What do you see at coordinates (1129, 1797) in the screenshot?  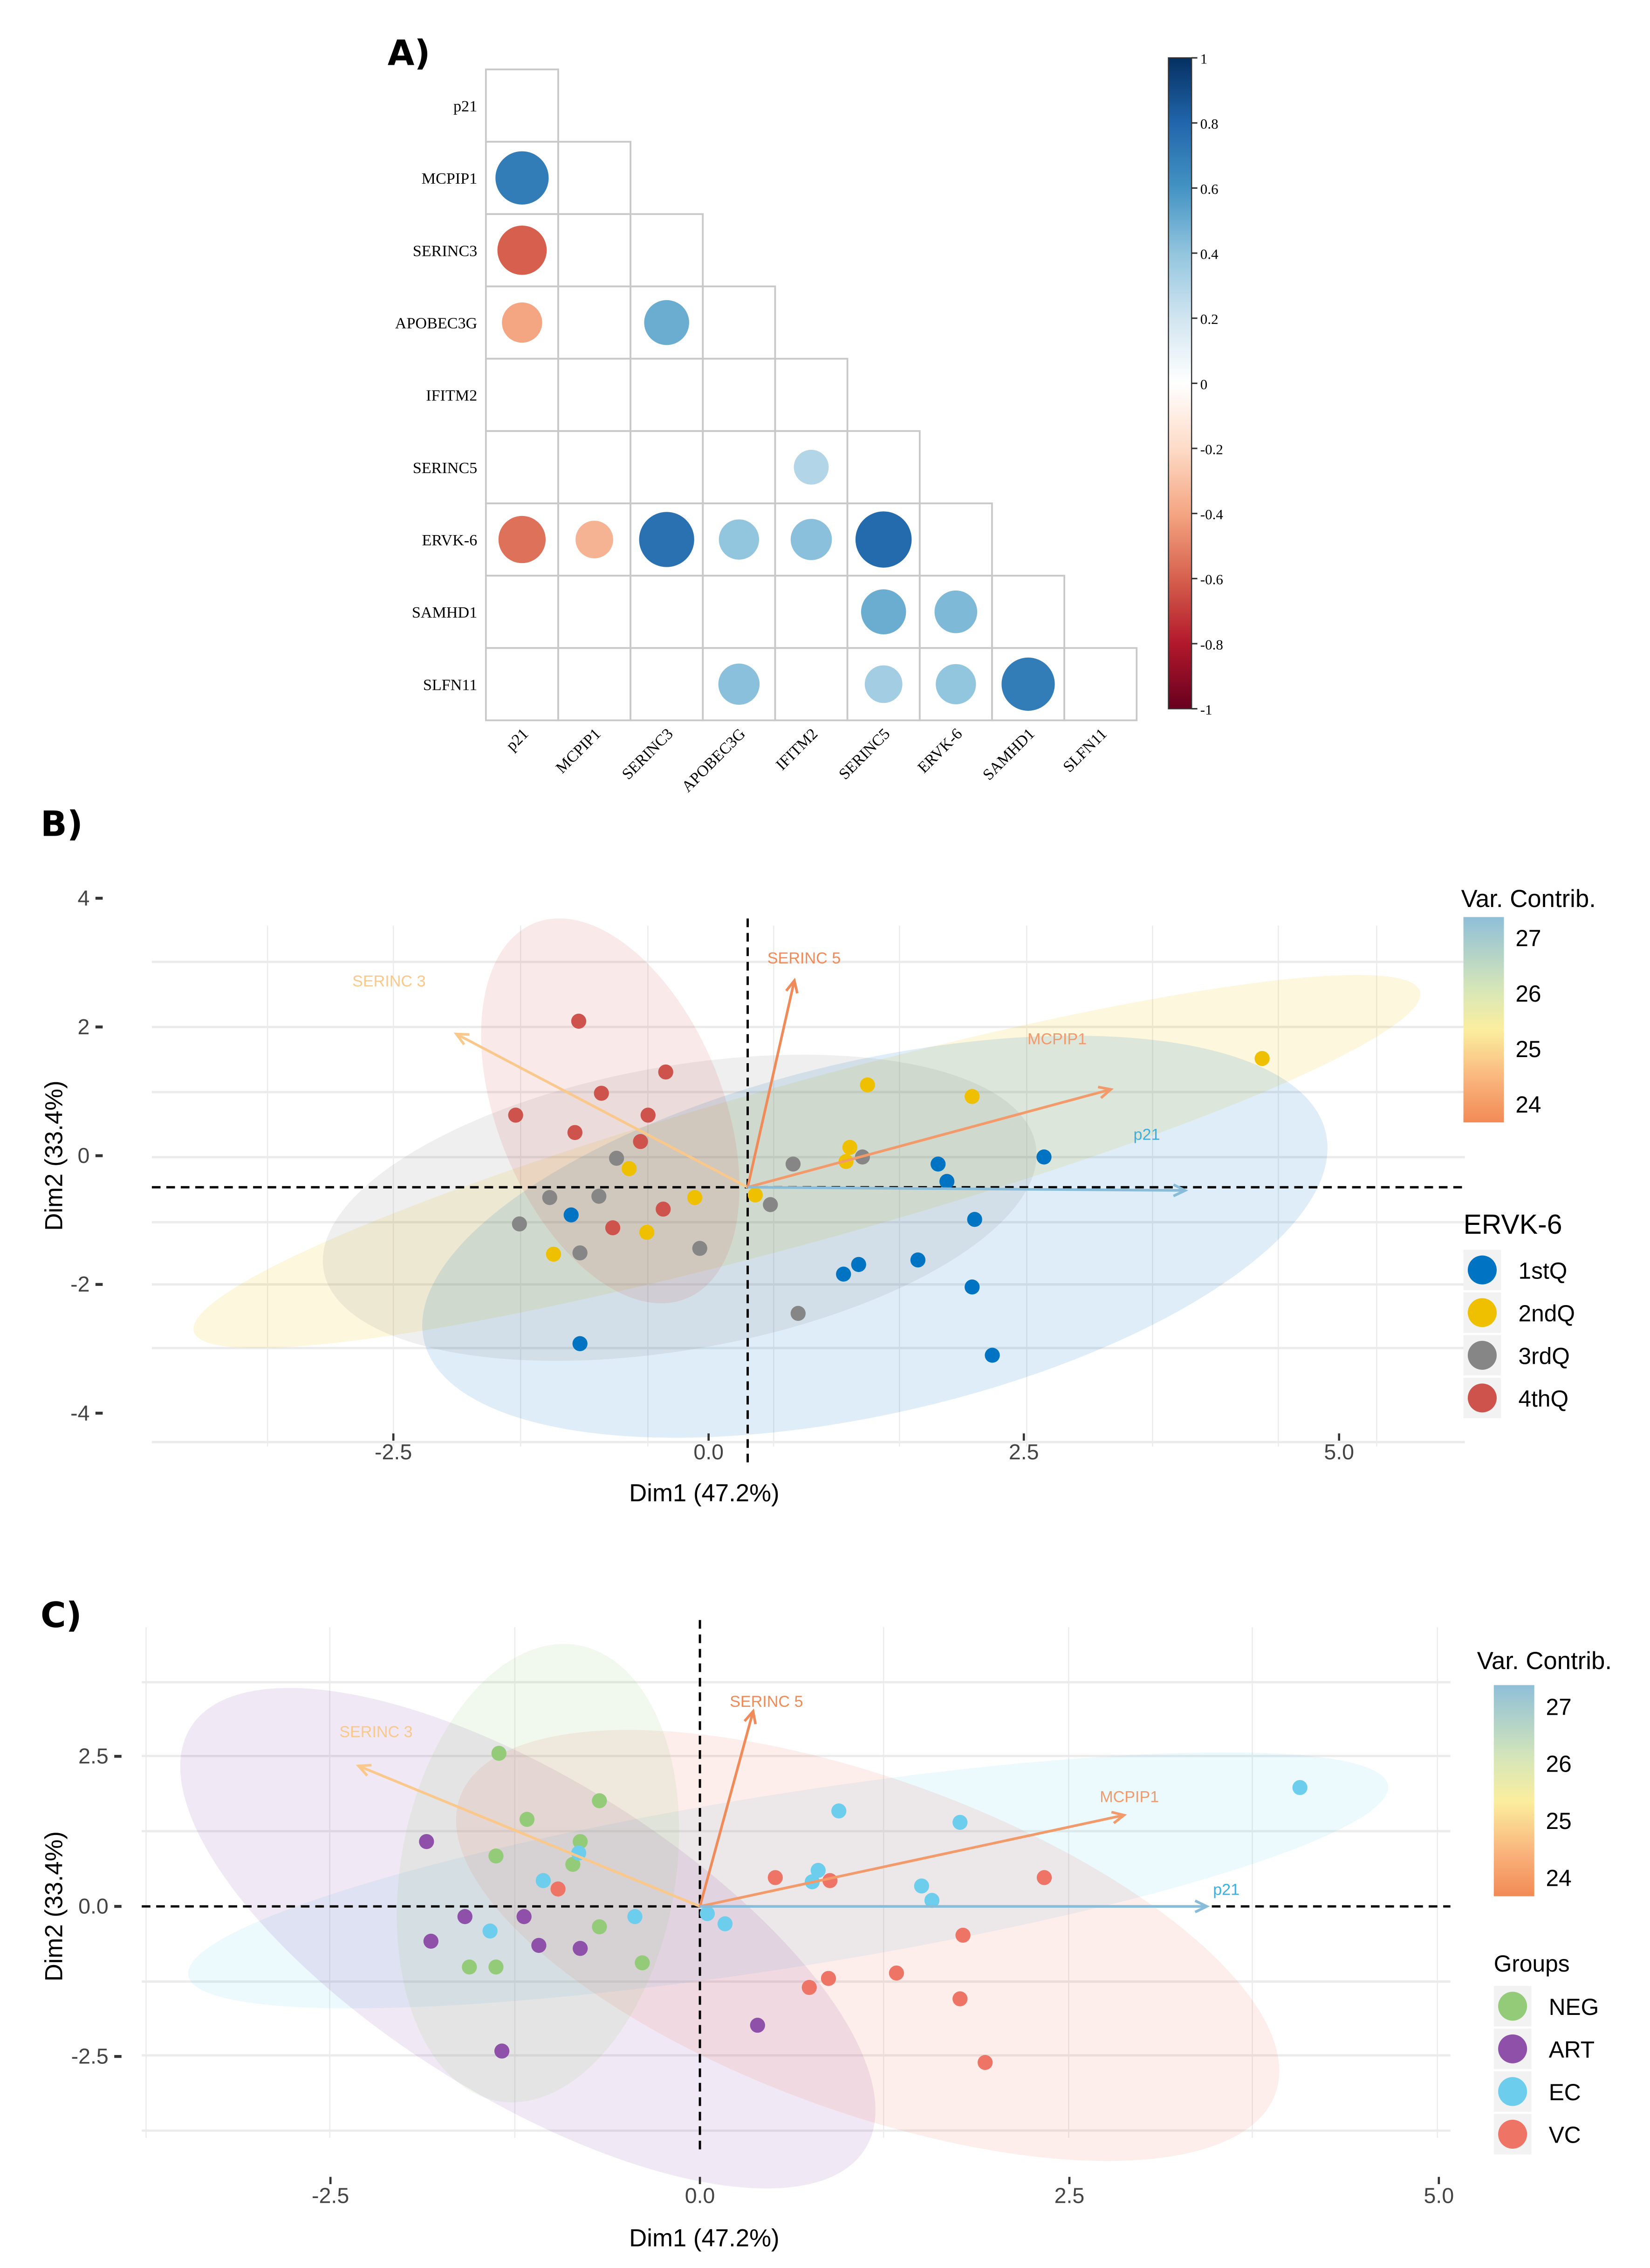 I see `arrow-label: MCPIP1` at bounding box center [1129, 1797].